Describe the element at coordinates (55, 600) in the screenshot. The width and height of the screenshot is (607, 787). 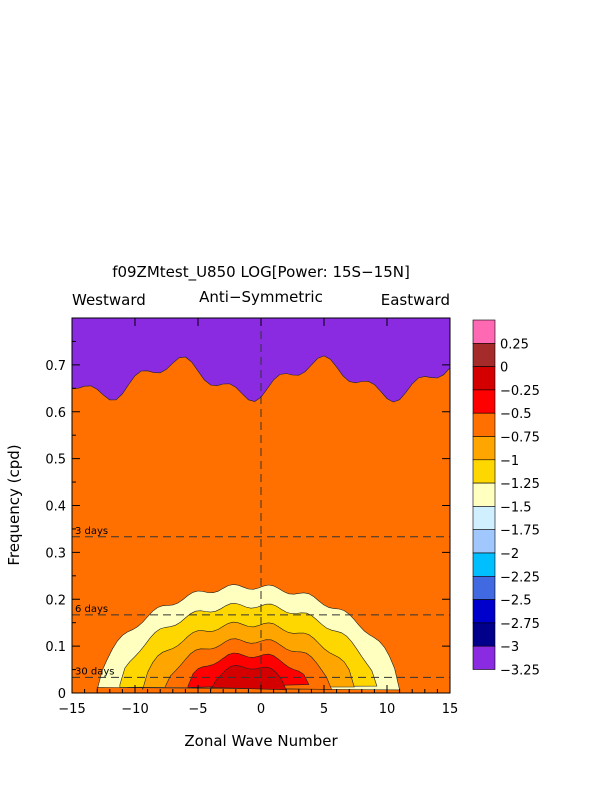
I see `y-tick-label: 0.2` at that location.